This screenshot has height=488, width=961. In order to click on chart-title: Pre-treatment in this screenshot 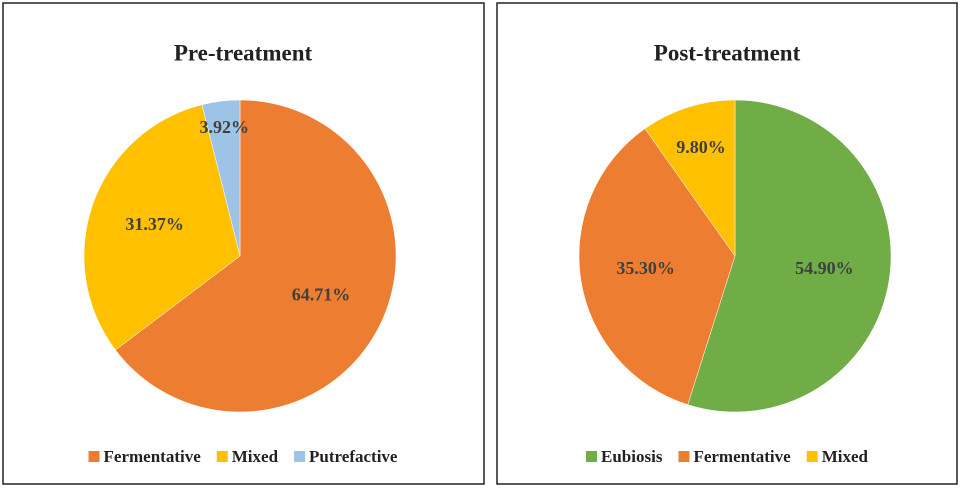, I will do `click(243, 52)`.